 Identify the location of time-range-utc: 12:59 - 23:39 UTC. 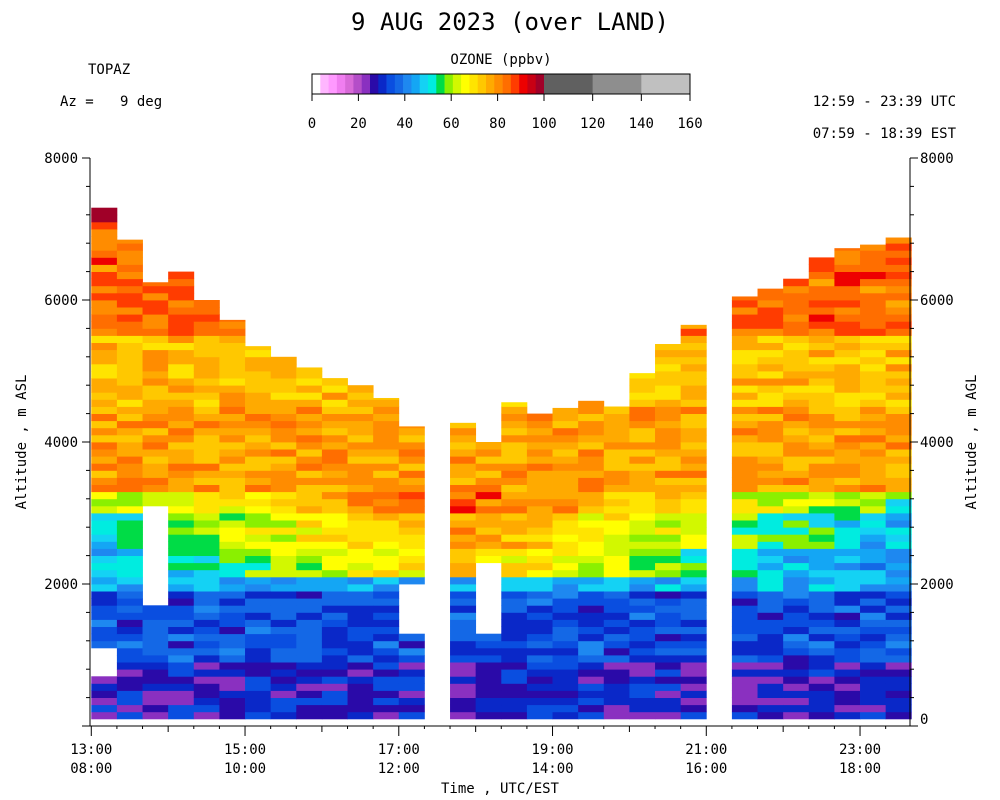
(884, 102).